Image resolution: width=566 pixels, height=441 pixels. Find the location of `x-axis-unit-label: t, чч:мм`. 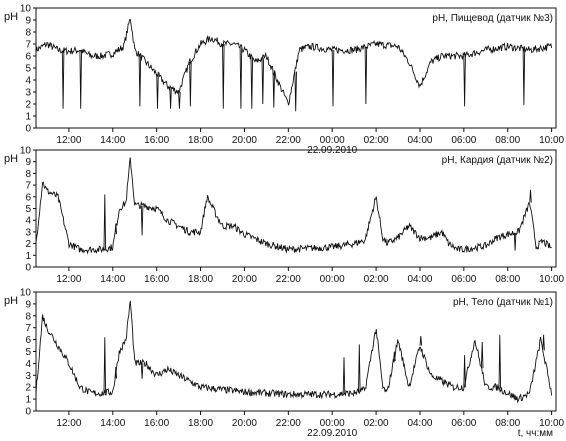

x-axis-unit-label: t, чч:мм is located at coordinates (535, 433).